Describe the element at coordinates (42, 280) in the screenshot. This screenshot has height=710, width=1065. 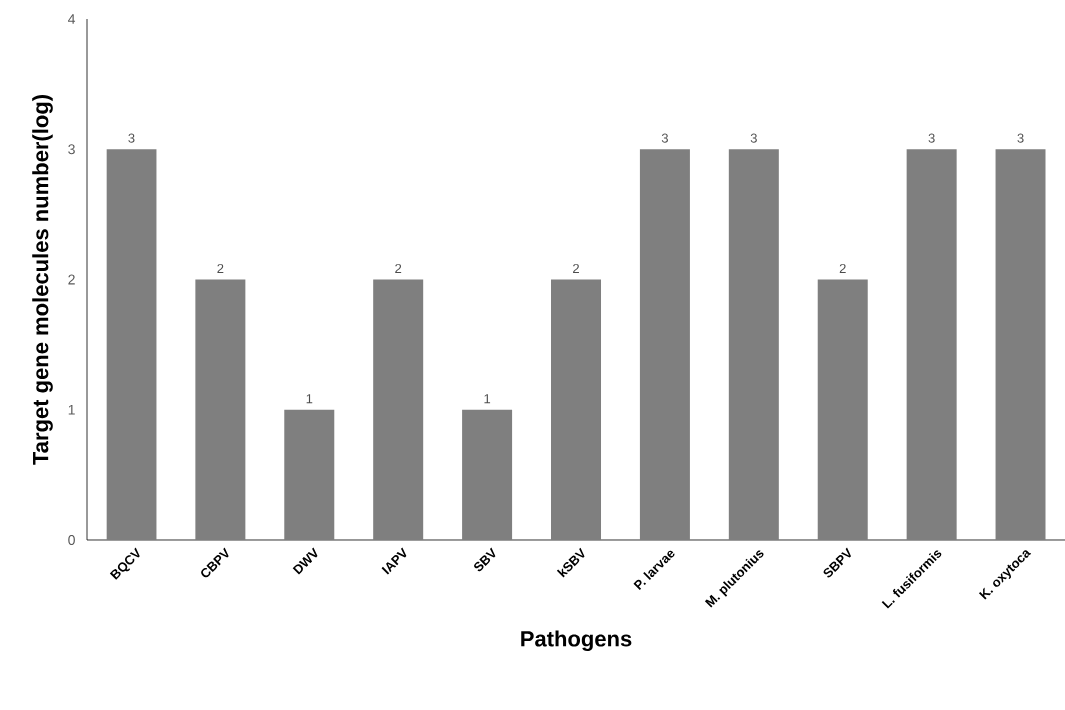
I see `y-axis-title: Target gene molecules number(log)` at that location.